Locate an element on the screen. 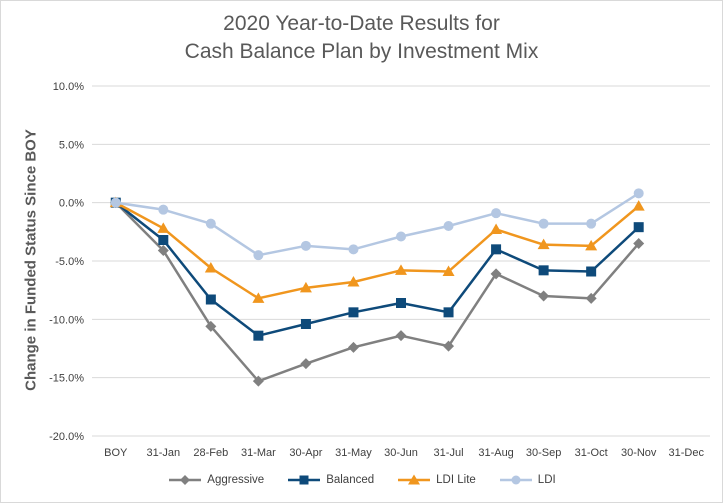 This screenshot has height=503, width=723. x-tick-label: 30-Sep is located at coordinates (543, 453).